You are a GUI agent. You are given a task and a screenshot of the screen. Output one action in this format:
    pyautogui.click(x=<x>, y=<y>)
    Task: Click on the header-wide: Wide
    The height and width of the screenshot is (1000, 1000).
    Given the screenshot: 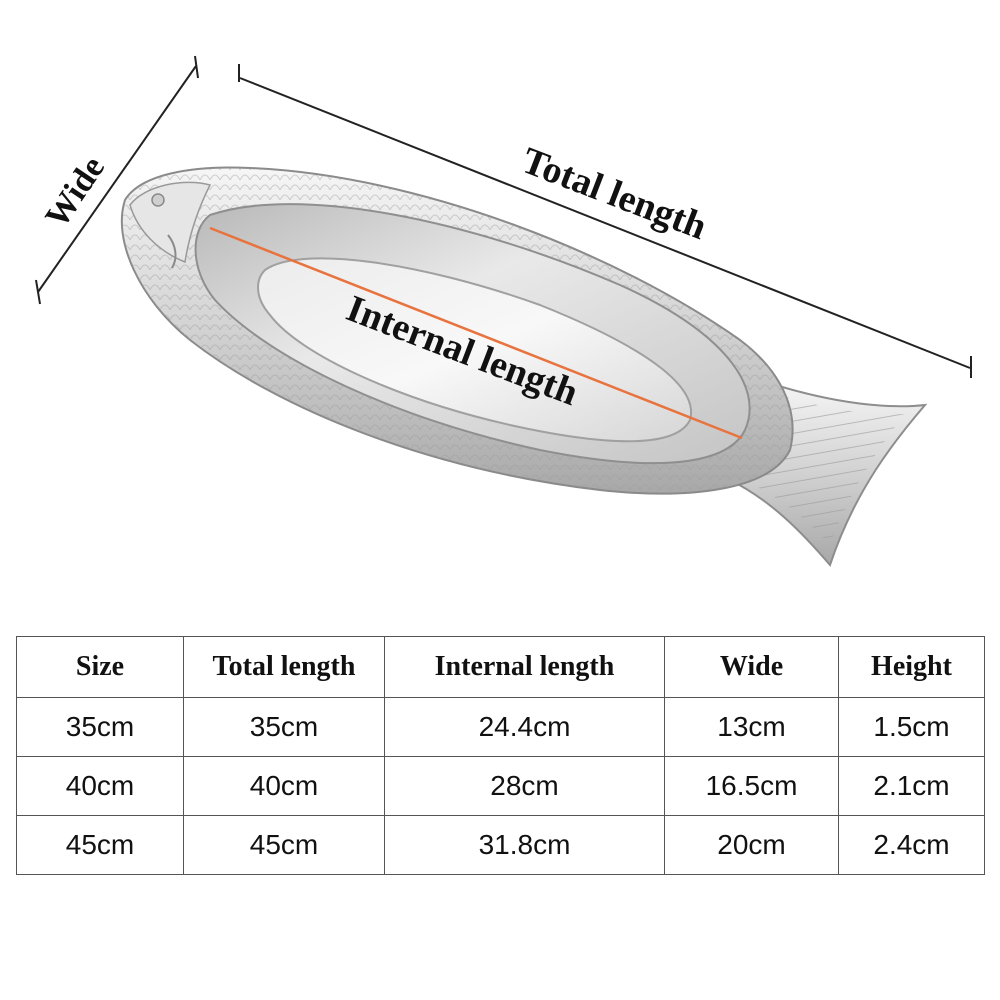 What is the action you would take?
    pyautogui.click(x=751, y=667)
    